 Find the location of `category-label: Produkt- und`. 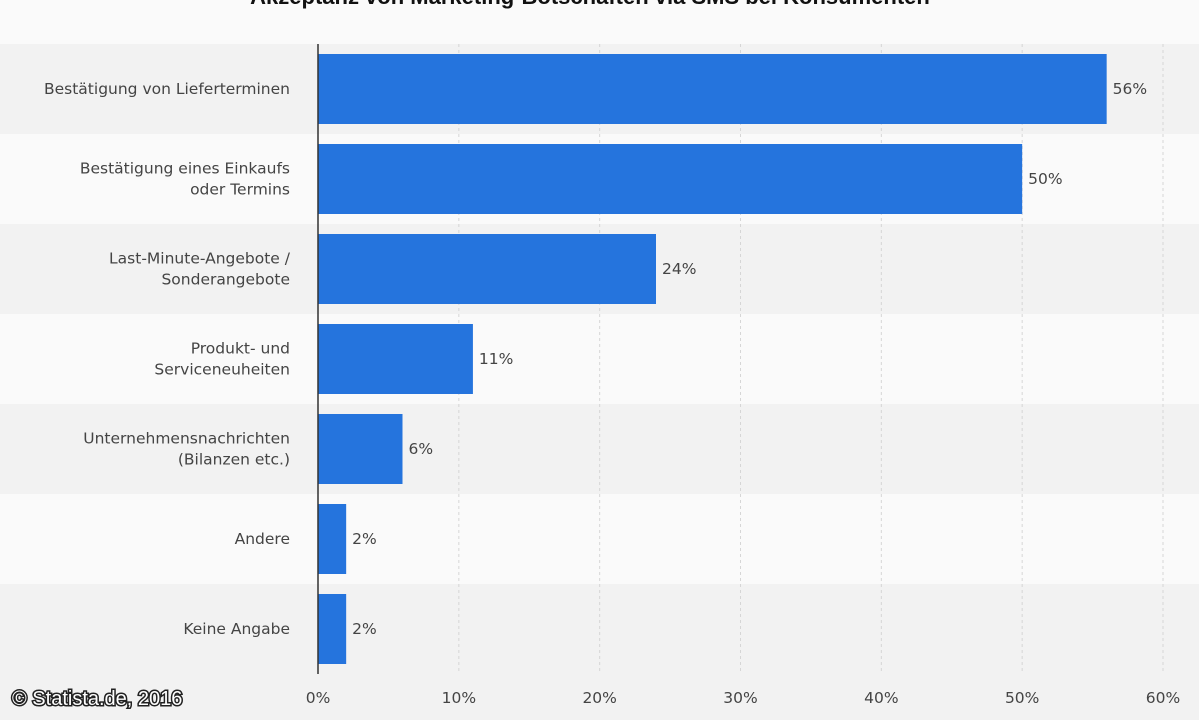

category-label: Produkt- und is located at coordinates (240, 349).